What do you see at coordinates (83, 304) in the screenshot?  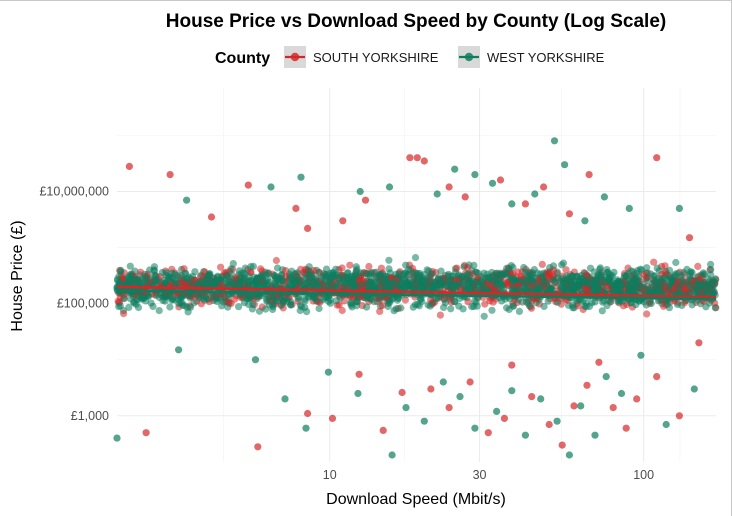 I see `y-tick-label: £100,000` at bounding box center [83, 304].